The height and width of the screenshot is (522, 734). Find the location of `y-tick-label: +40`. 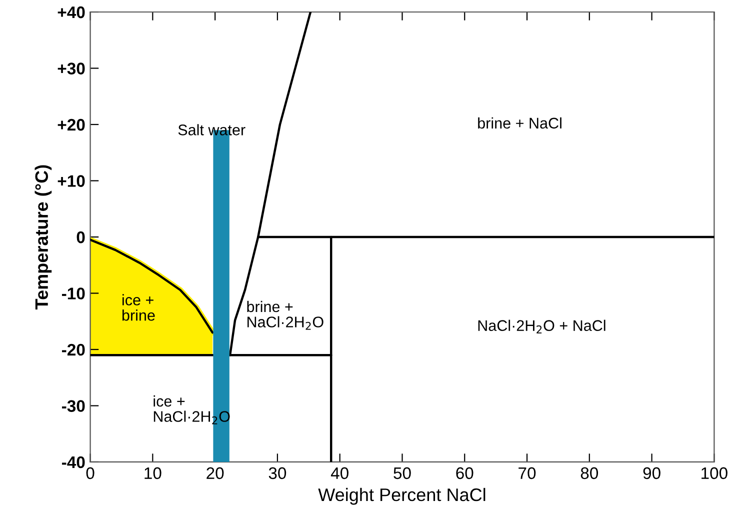

y-tick-label: +40 is located at coordinates (71, 12).